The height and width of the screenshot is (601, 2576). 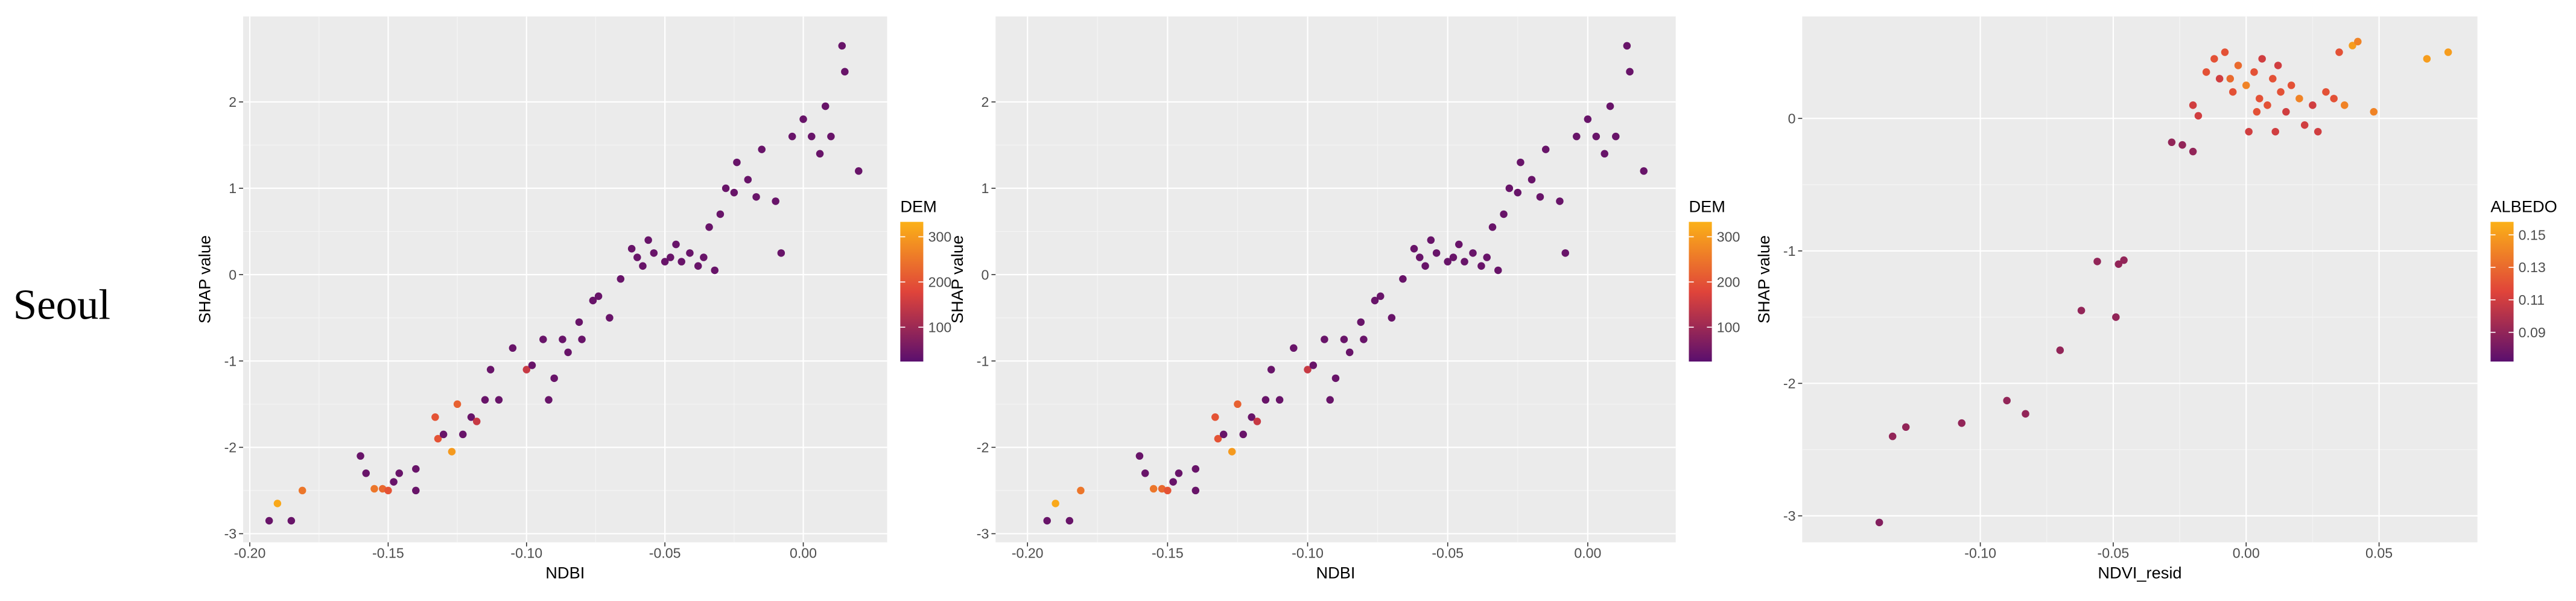 What do you see at coordinates (2532, 235) in the screenshot?
I see `colorbar-tick-label: 0.15` at bounding box center [2532, 235].